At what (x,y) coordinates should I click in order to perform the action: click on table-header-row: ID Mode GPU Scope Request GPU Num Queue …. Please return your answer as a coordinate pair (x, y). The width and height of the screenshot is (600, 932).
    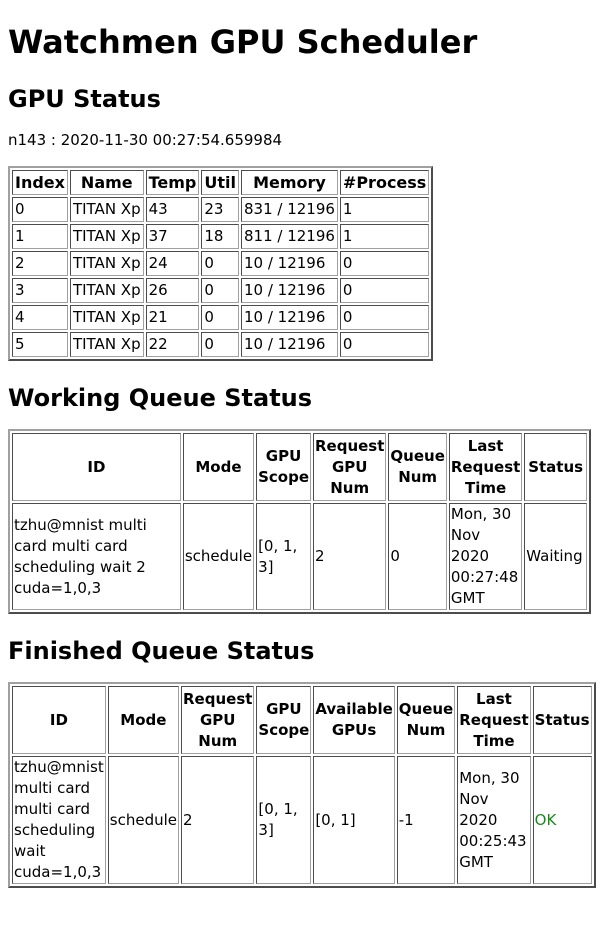
    Looking at the image, I should click on (299, 467).